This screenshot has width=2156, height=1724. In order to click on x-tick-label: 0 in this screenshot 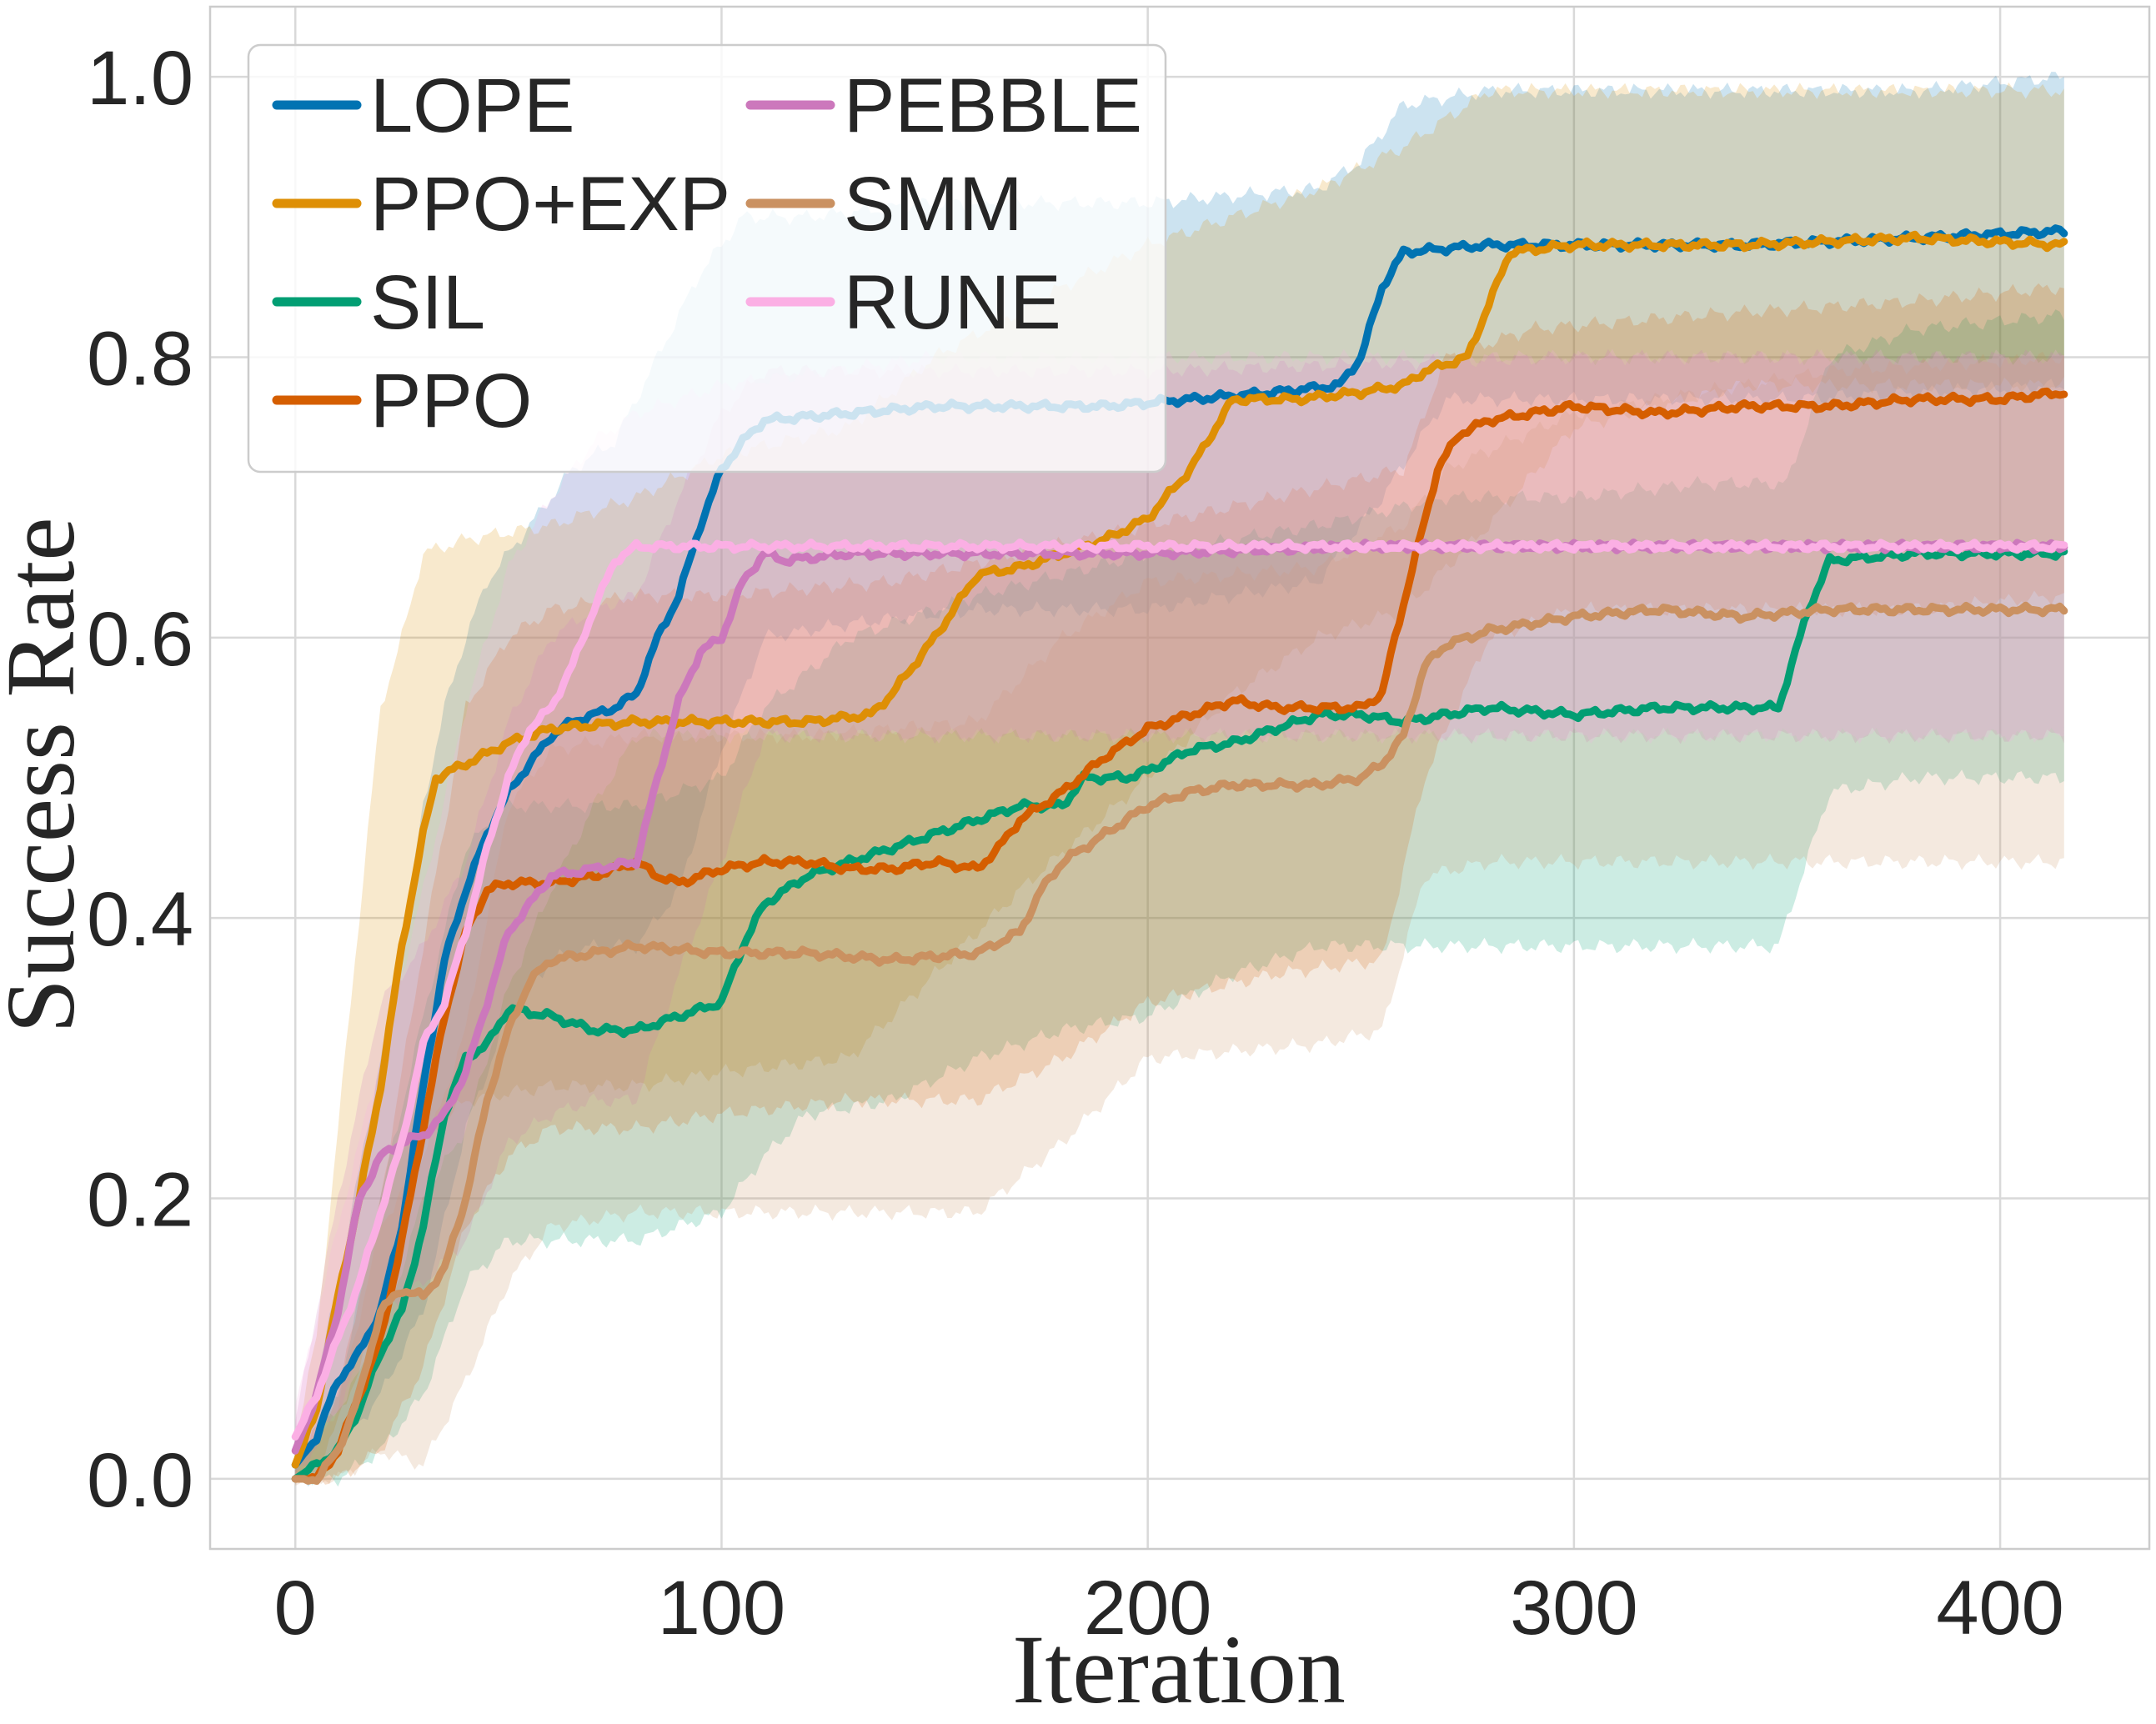, I will do `click(295, 1608)`.